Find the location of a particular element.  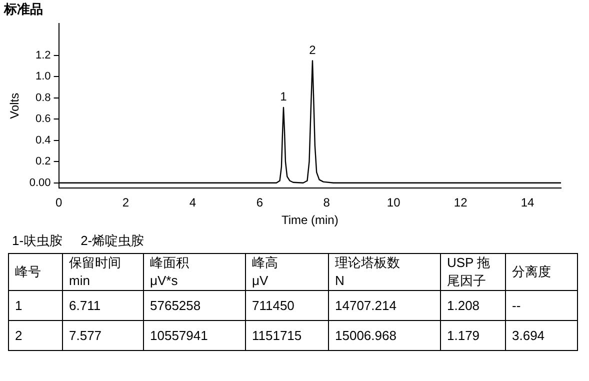

text: 1.208 is located at coordinates (473, 305).